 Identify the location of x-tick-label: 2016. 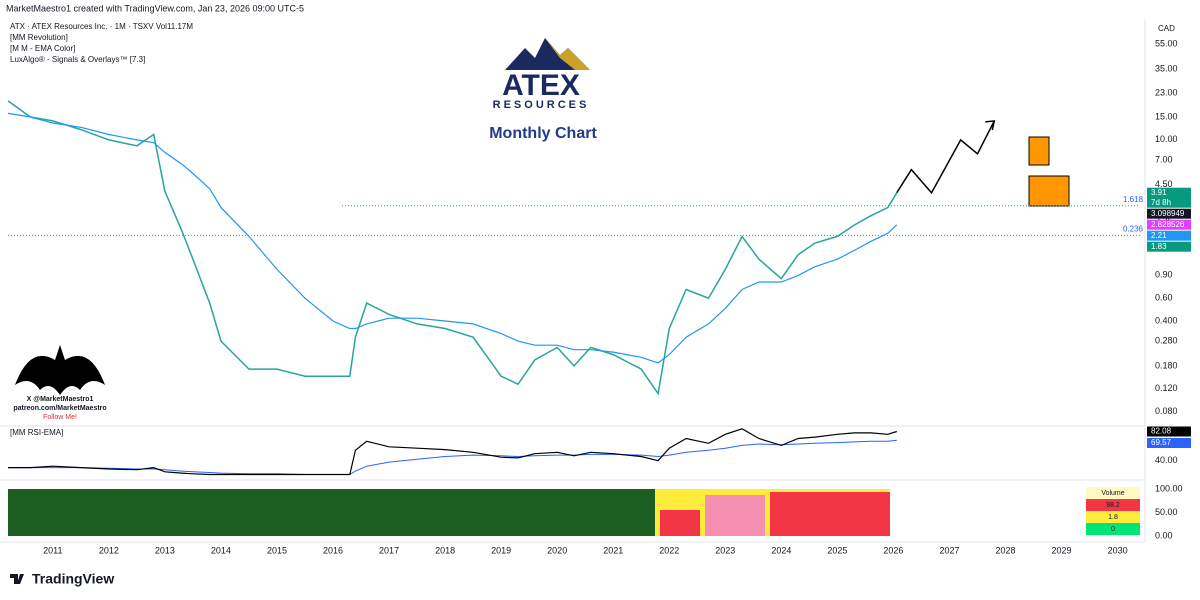
(333, 550).